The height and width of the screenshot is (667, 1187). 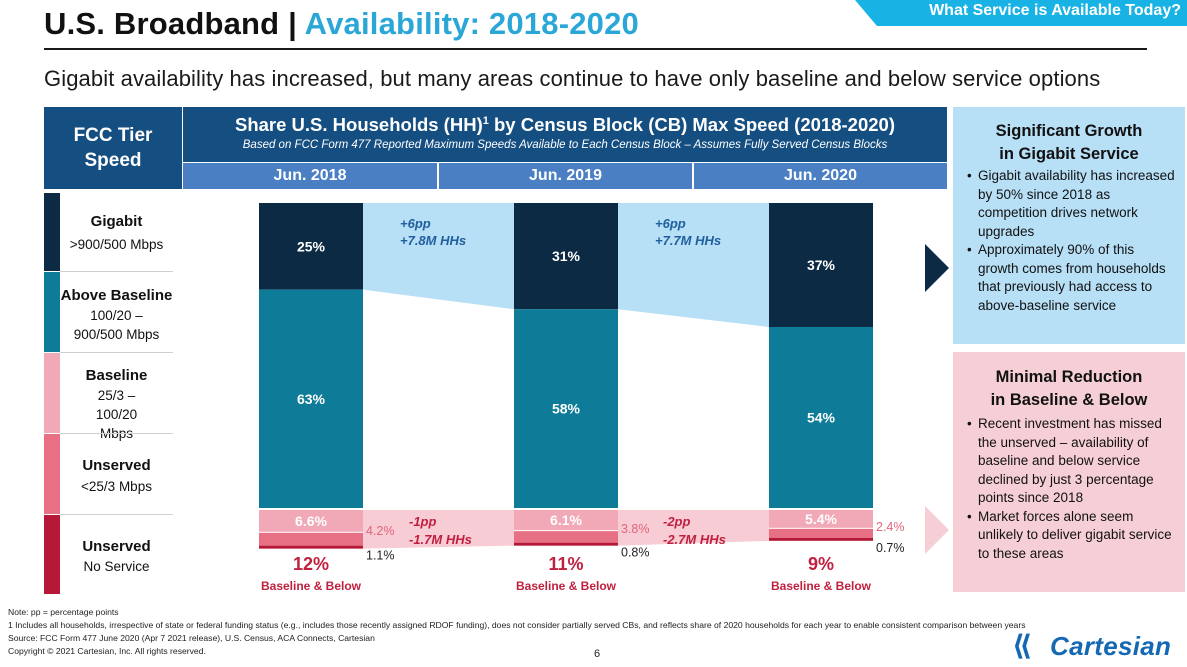 I want to click on tier-range: 100/20 – 900/500 Mbps, so click(x=116, y=325).